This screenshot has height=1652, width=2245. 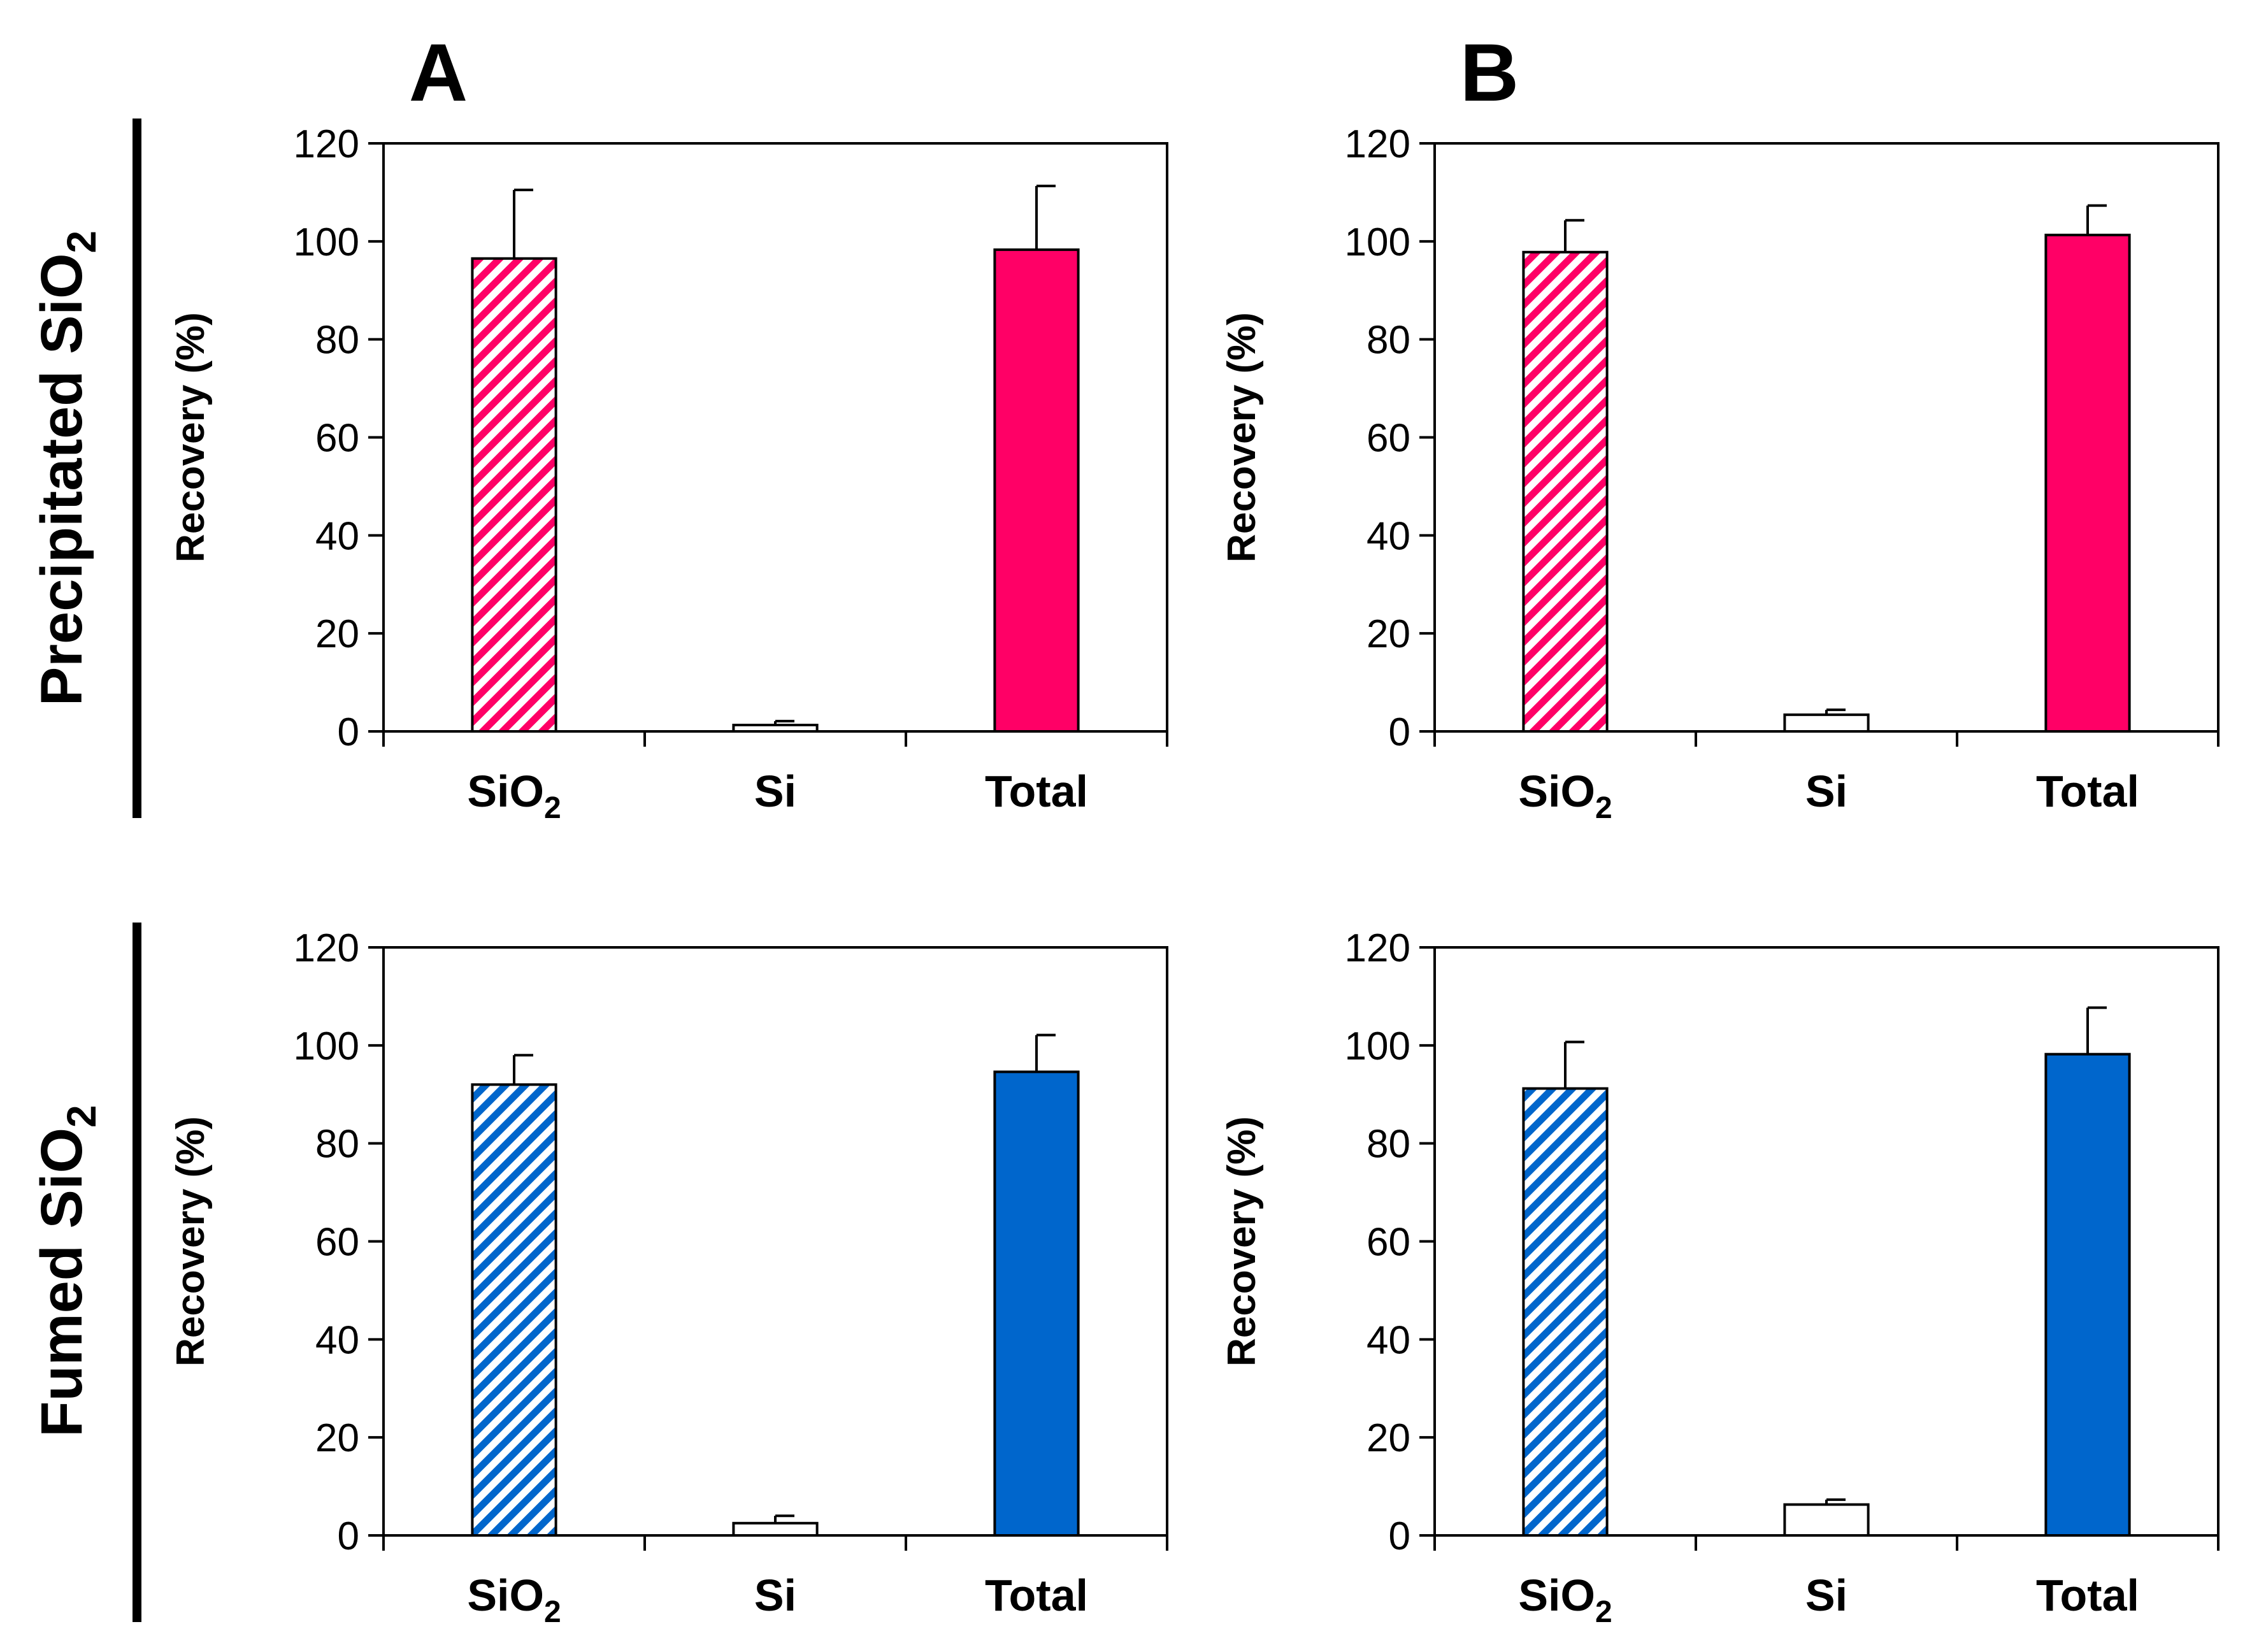 I want to click on row-label-fumed-main: Fumed SiO, so click(x=62, y=1282).